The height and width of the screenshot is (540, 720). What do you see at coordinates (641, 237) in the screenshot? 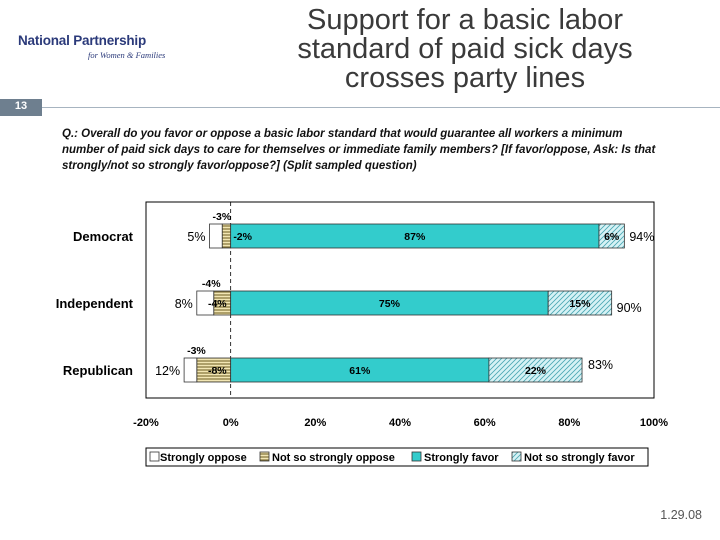
I see `favor-total-label: 94%` at bounding box center [641, 237].